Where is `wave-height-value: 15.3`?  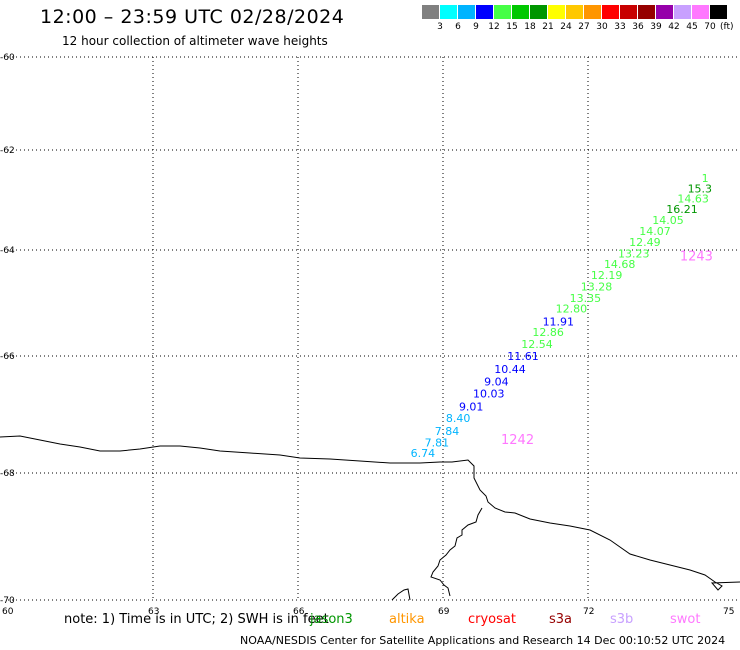 wave-height-value: 15.3 is located at coordinates (700, 189).